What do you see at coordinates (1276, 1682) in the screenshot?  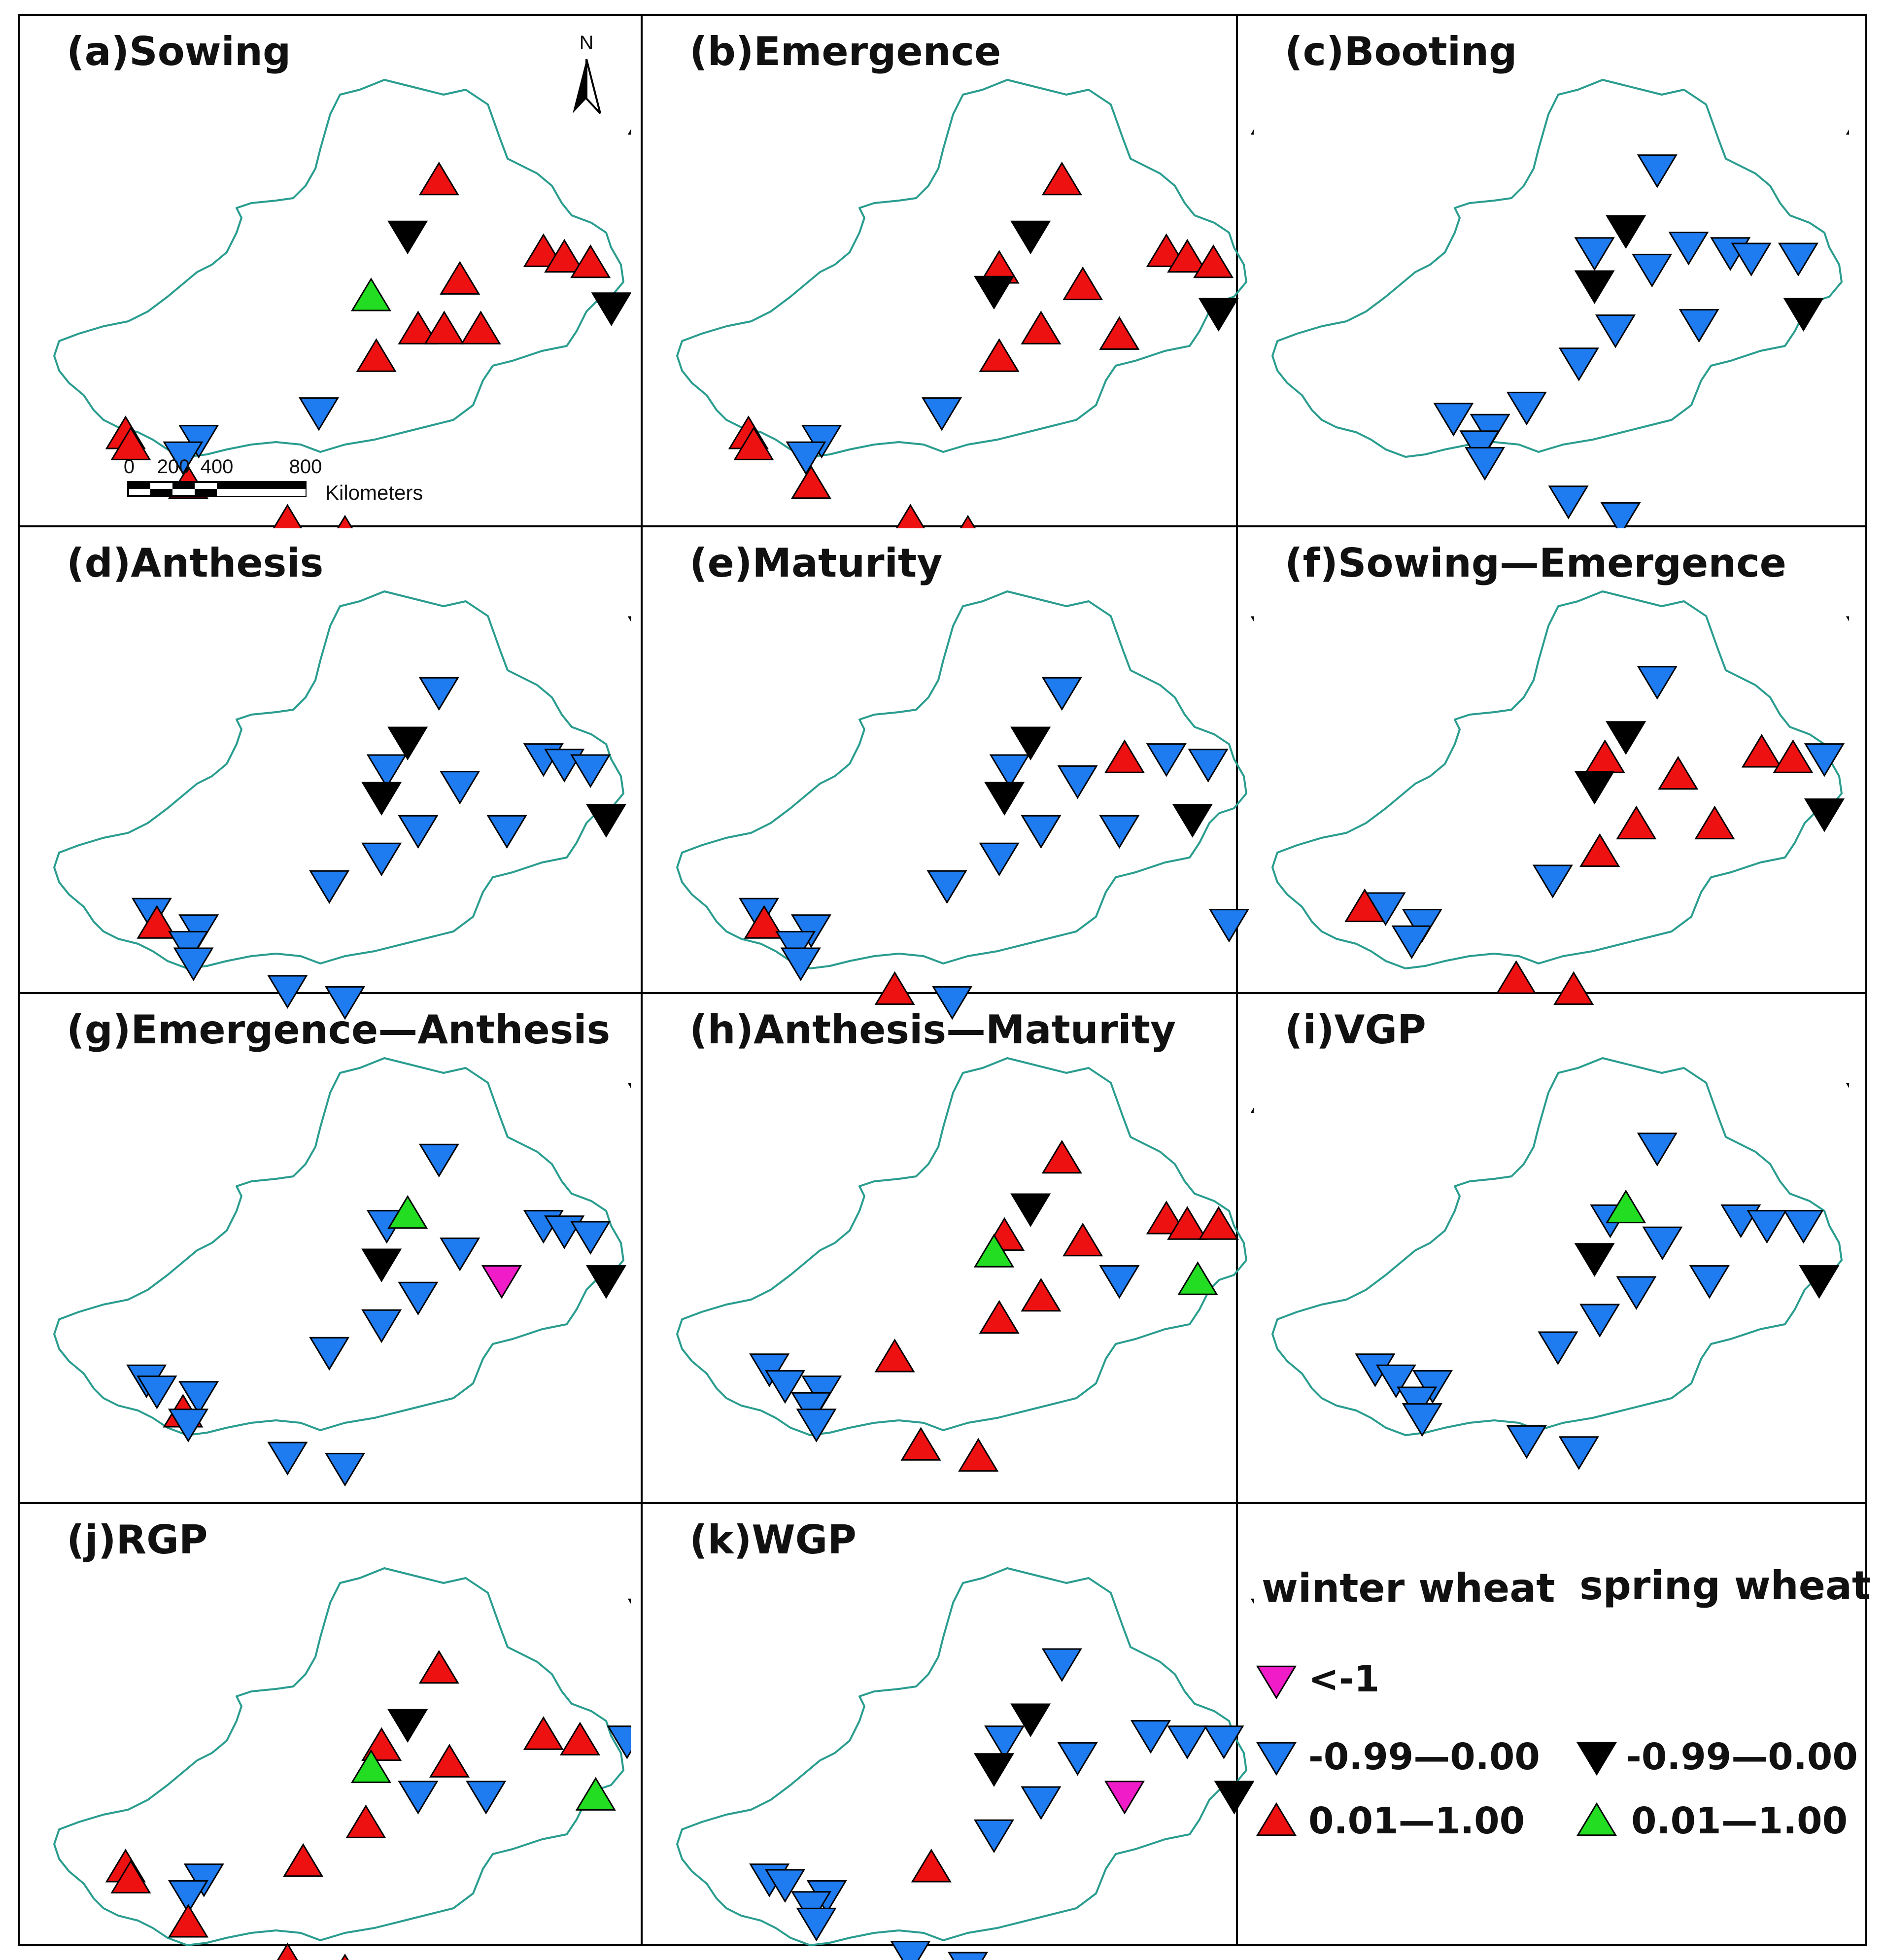 I see `legend-symbol-pink-down-triangle` at bounding box center [1276, 1682].